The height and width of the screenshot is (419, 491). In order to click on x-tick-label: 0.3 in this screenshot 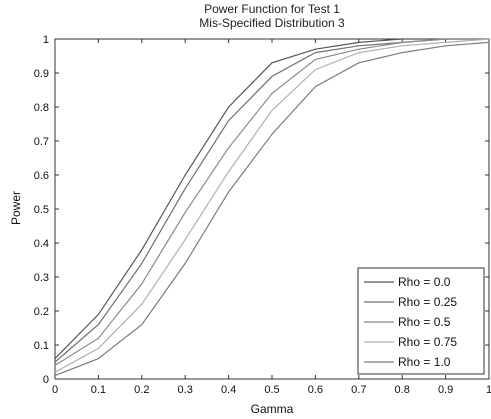, I will do `click(185, 390)`.